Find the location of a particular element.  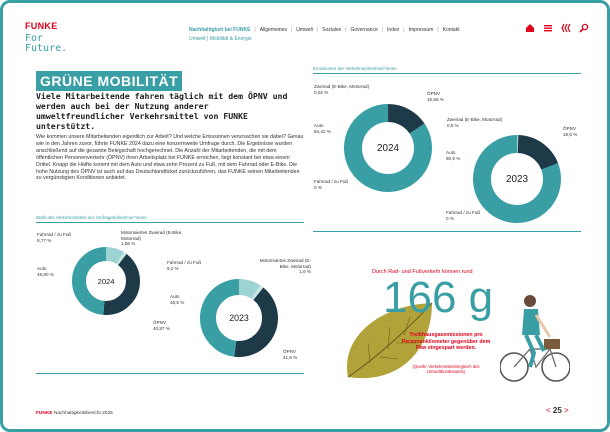

highlight-intro: Durch Rad- und Fußverkehr können rund is located at coordinates (422, 272).